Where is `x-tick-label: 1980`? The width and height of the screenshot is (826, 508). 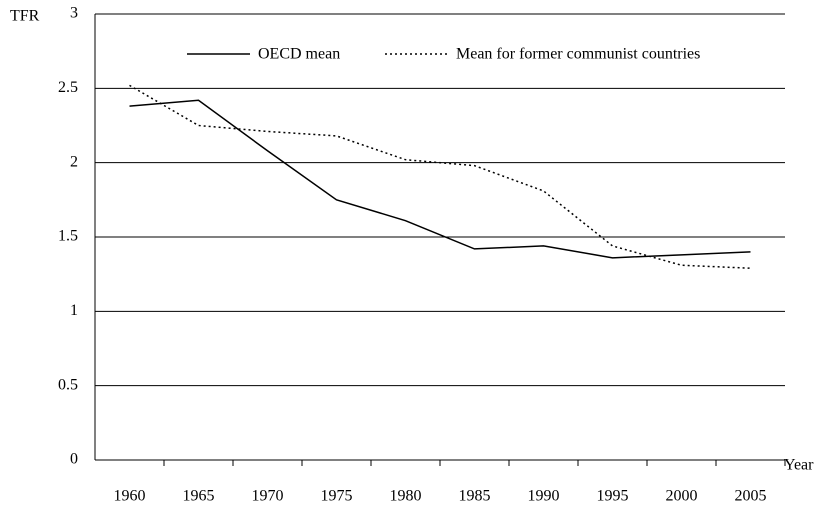
x-tick-label: 1980 is located at coordinates (406, 496).